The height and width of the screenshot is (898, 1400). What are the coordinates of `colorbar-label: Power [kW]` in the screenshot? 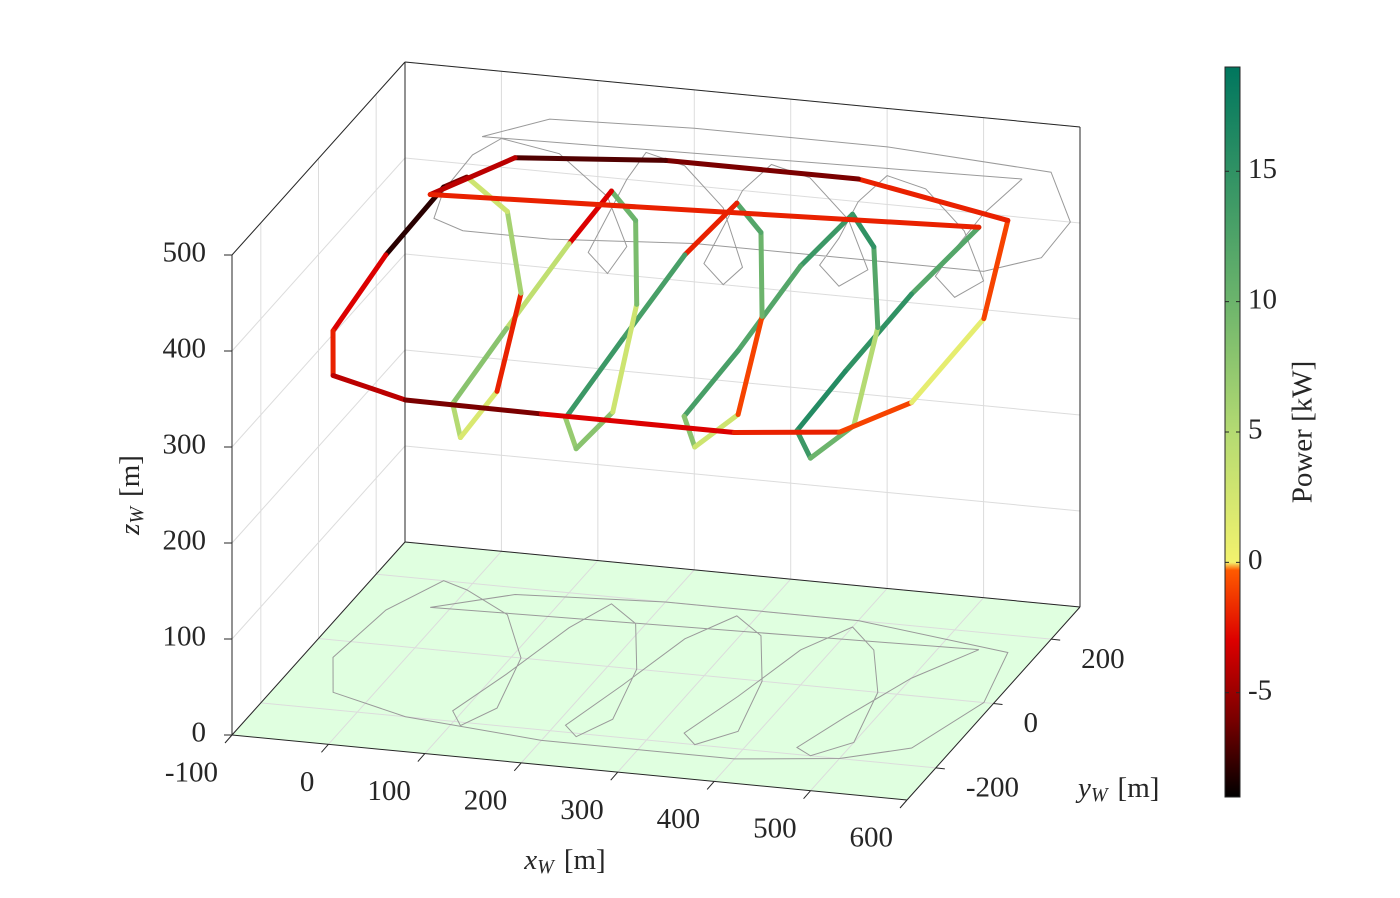 It's located at (1303, 432).